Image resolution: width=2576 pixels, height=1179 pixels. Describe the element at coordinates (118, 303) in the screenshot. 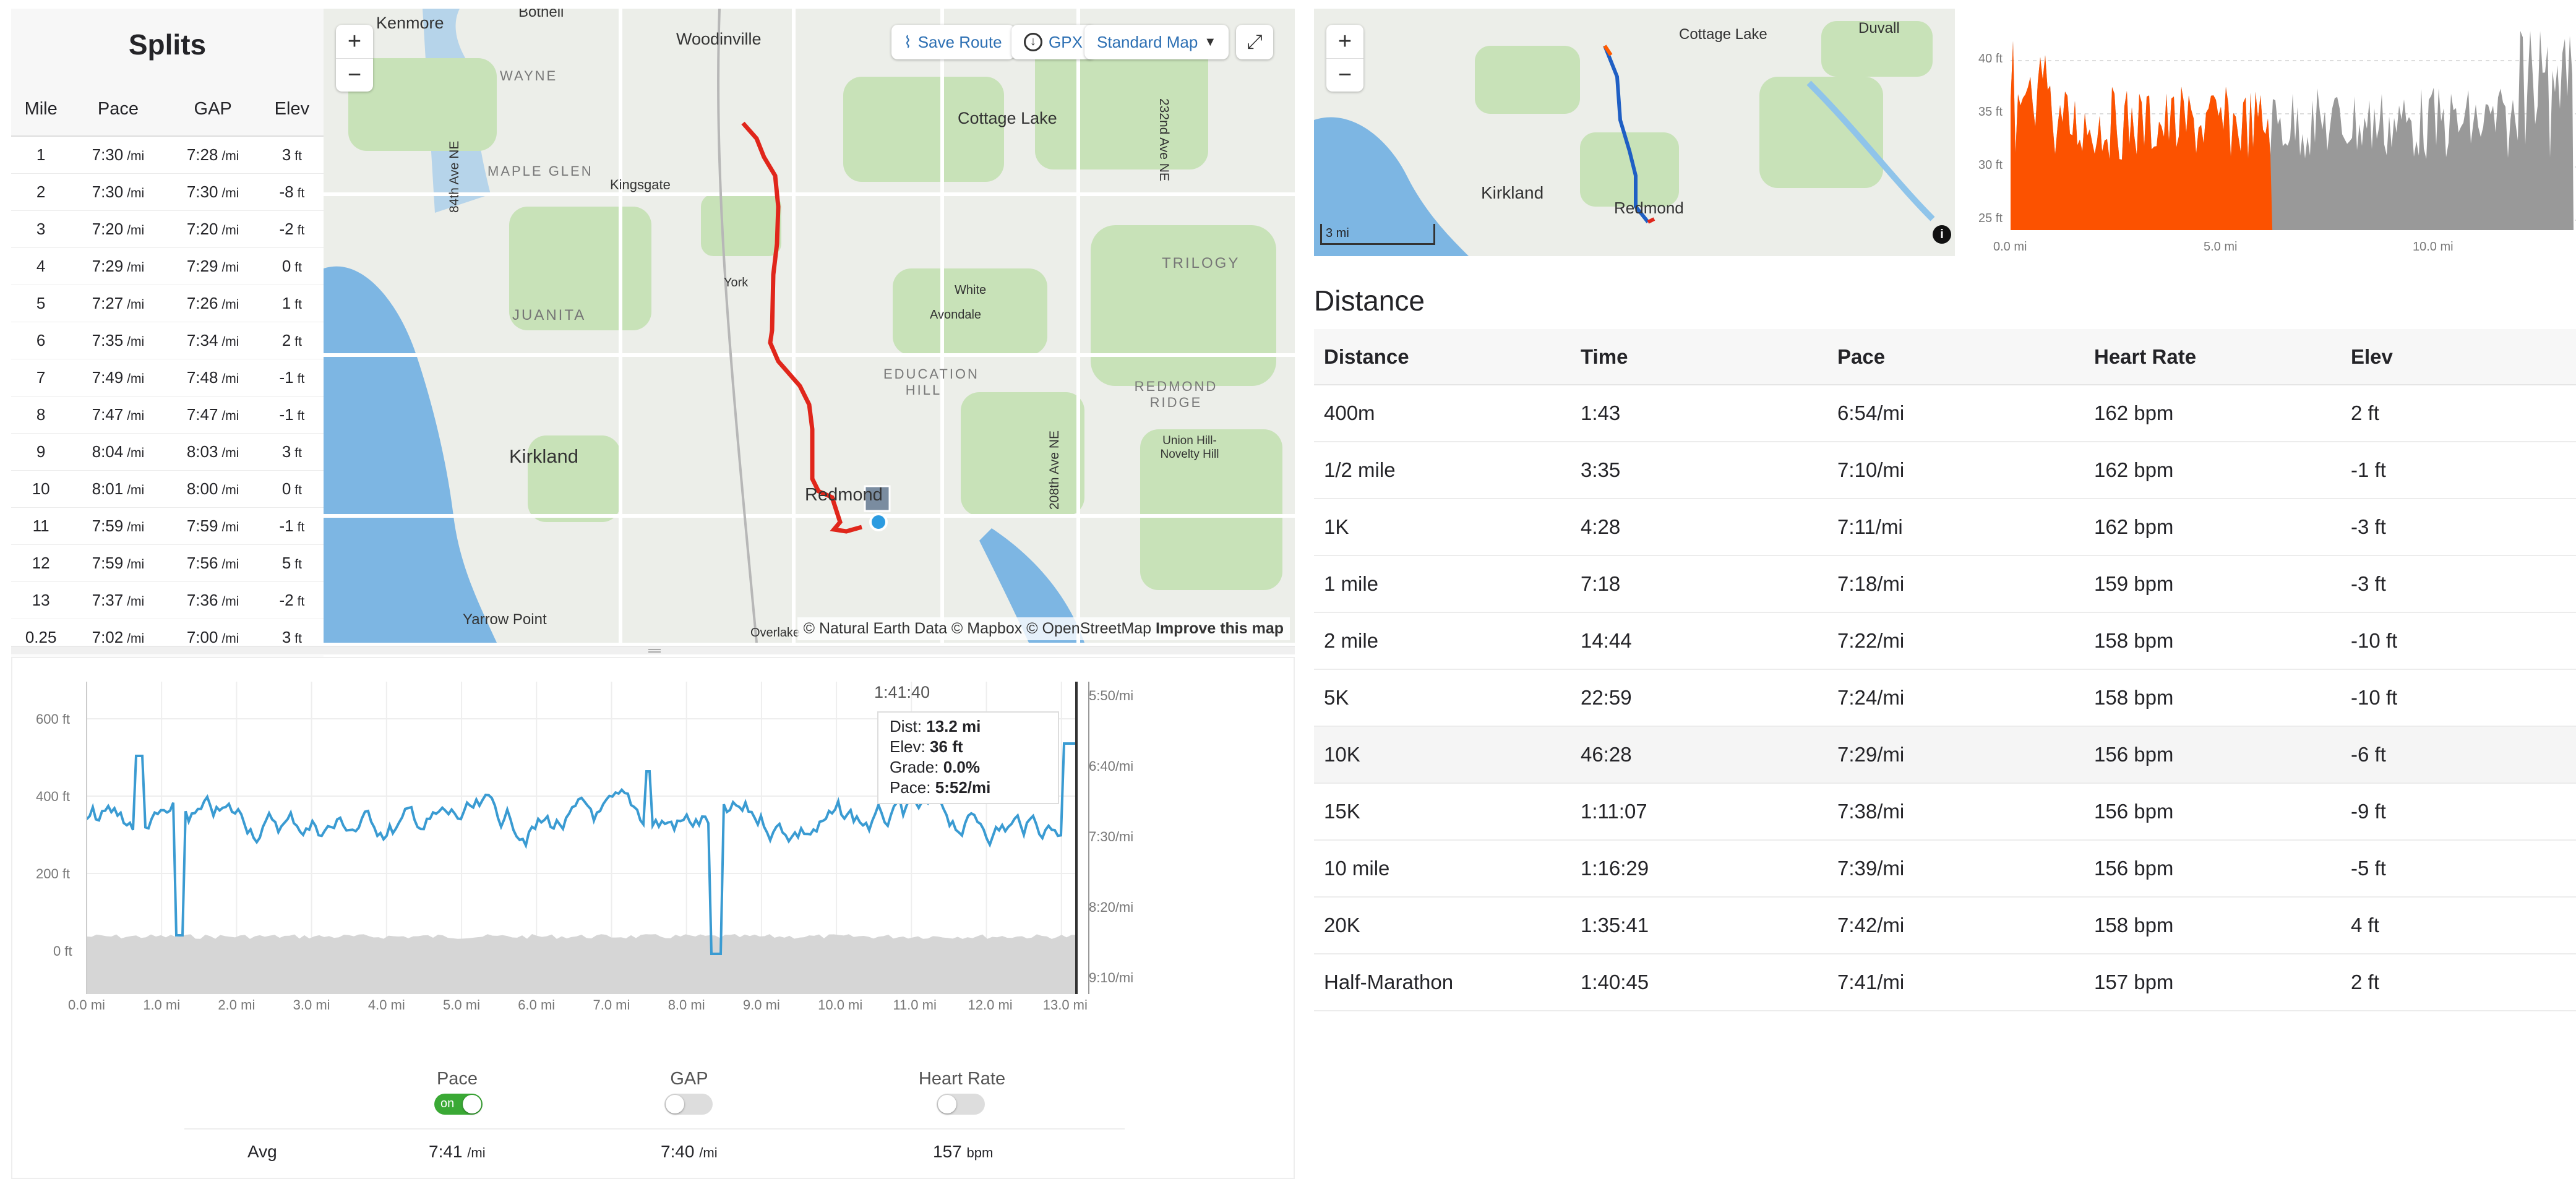

I see `split-pace: 7:27/mi` at that location.